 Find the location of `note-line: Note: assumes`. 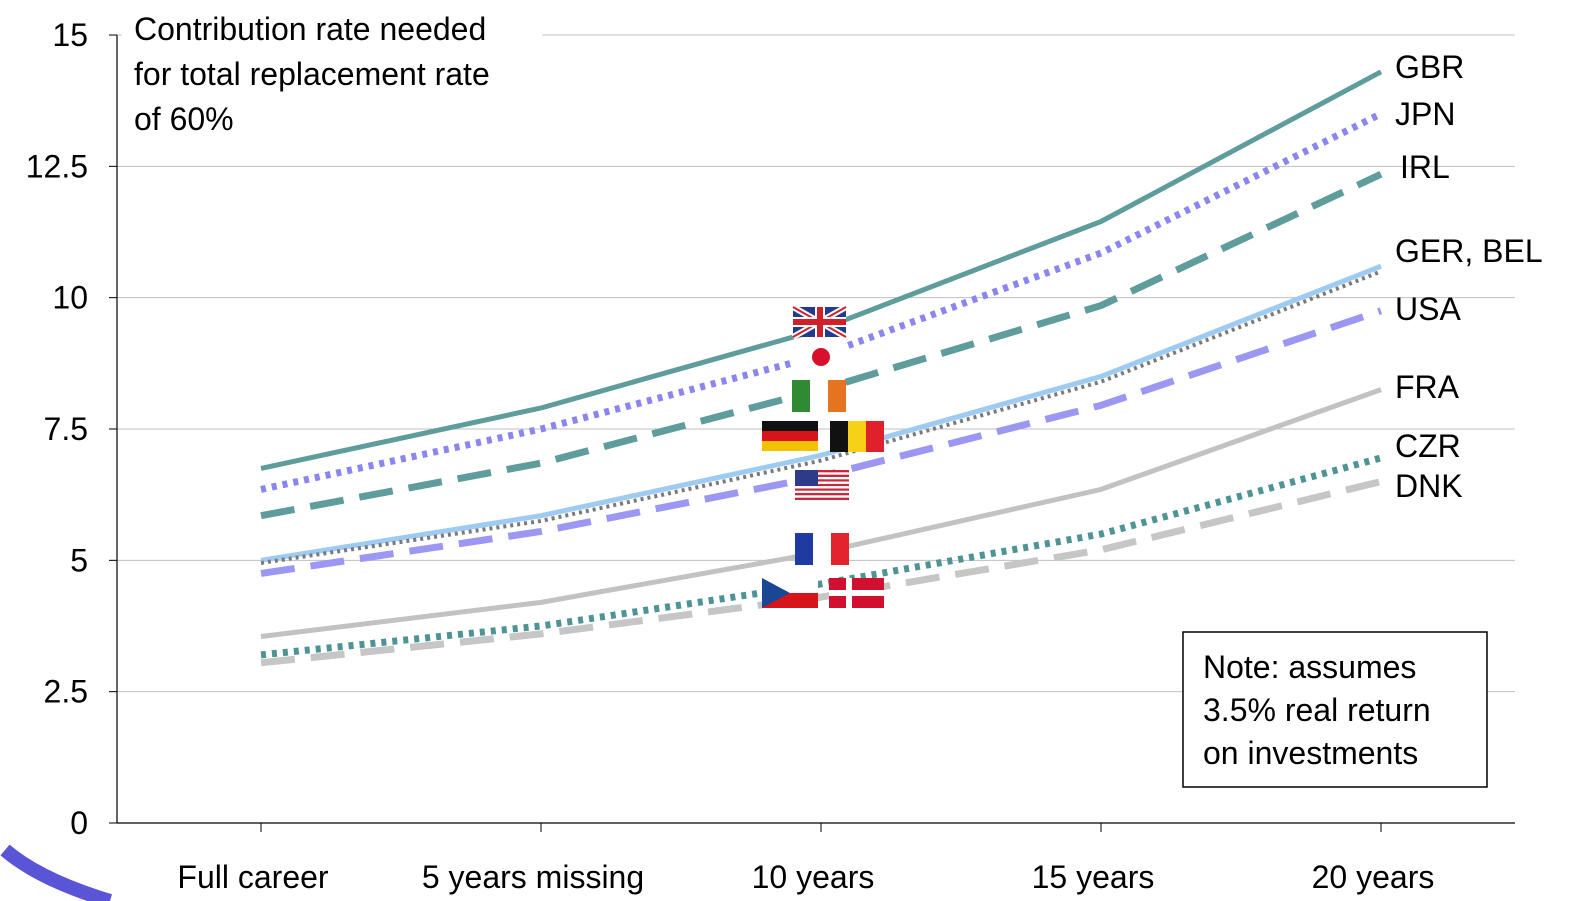

note-line: Note: assumes is located at coordinates (1309, 667).